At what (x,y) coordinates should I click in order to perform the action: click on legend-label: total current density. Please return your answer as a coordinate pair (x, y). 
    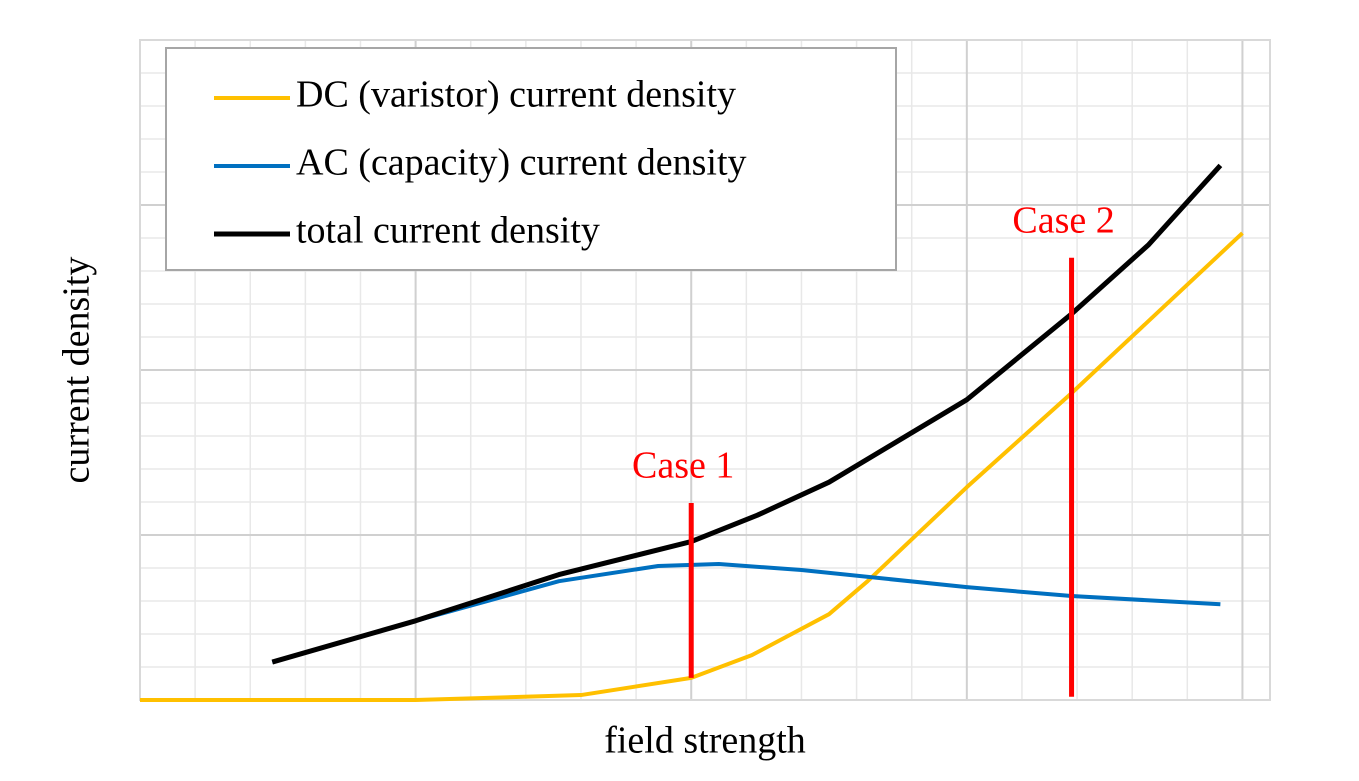
    Looking at the image, I should click on (448, 231).